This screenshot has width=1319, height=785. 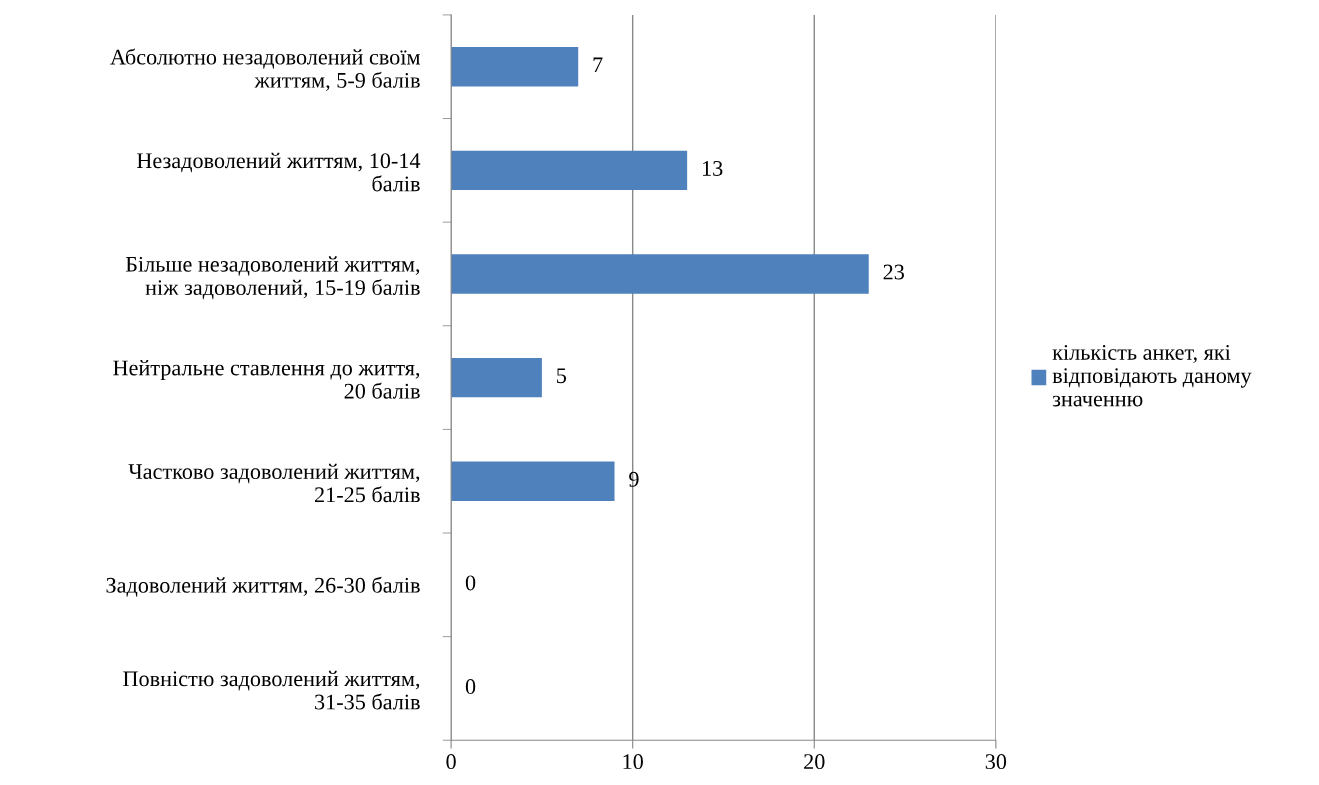 What do you see at coordinates (263, 586) in the screenshot?
I see `y-tick-label: Задоволений життям, 26-30 балів` at bounding box center [263, 586].